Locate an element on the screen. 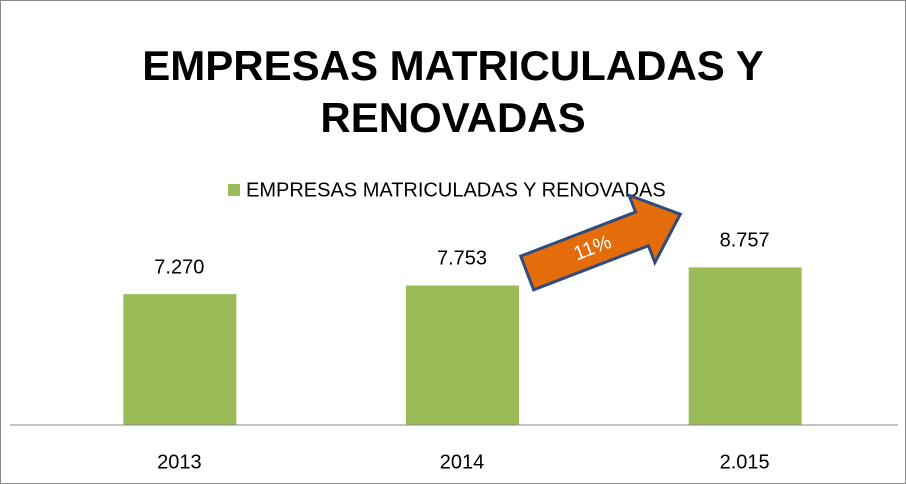 The image size is (906, 484). chart-title: EMPRESAS MATRICULADAS Y RENOVADAS is located at coordinates (453, 91).